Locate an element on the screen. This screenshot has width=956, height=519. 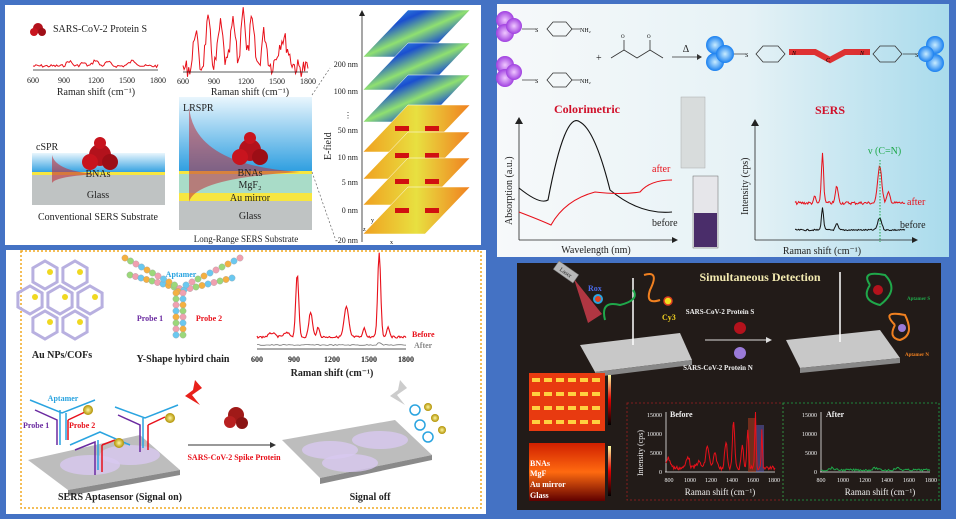
tick-label: 1200 is located at coordinates (246, 81).